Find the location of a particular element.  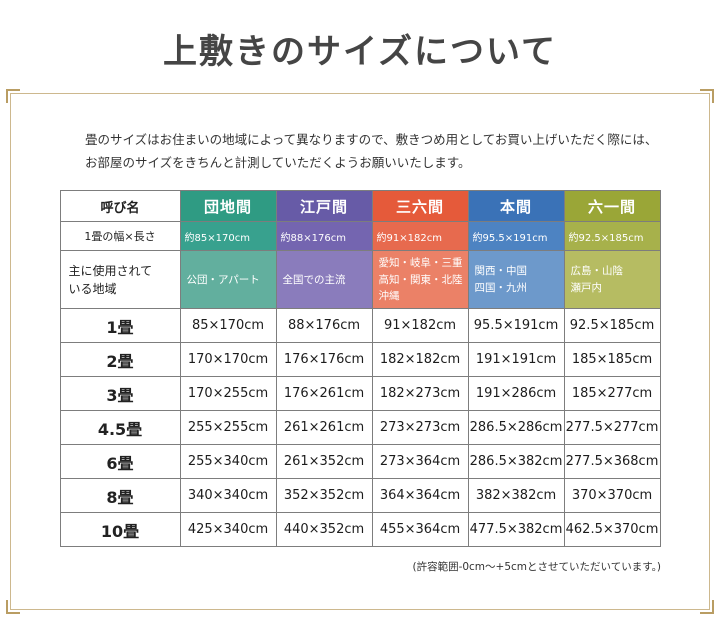

size-value: 477.5×382cm is located at coordinates (516, 530).